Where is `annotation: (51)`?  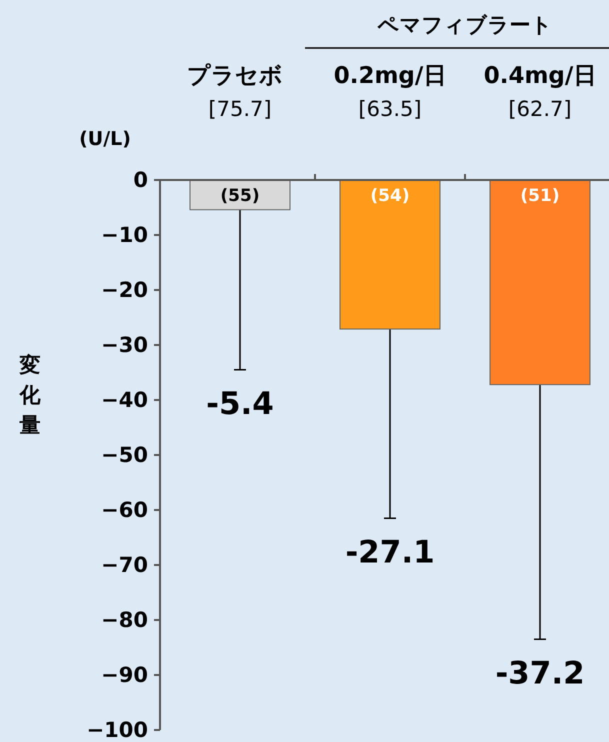 annotation: (51) is located at coordinates (540, 196).